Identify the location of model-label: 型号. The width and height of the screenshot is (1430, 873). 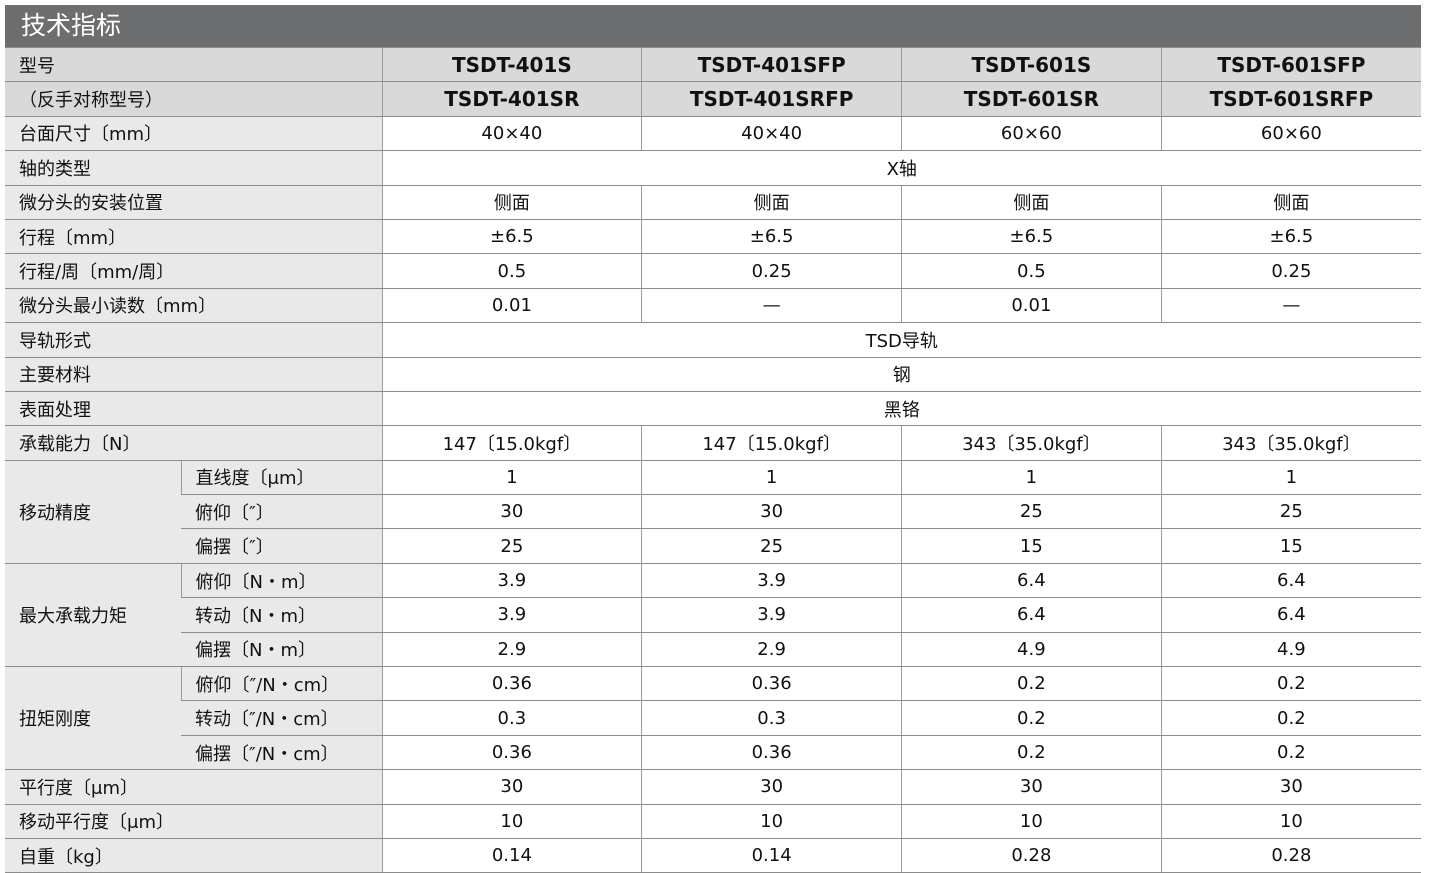
(193, 64).